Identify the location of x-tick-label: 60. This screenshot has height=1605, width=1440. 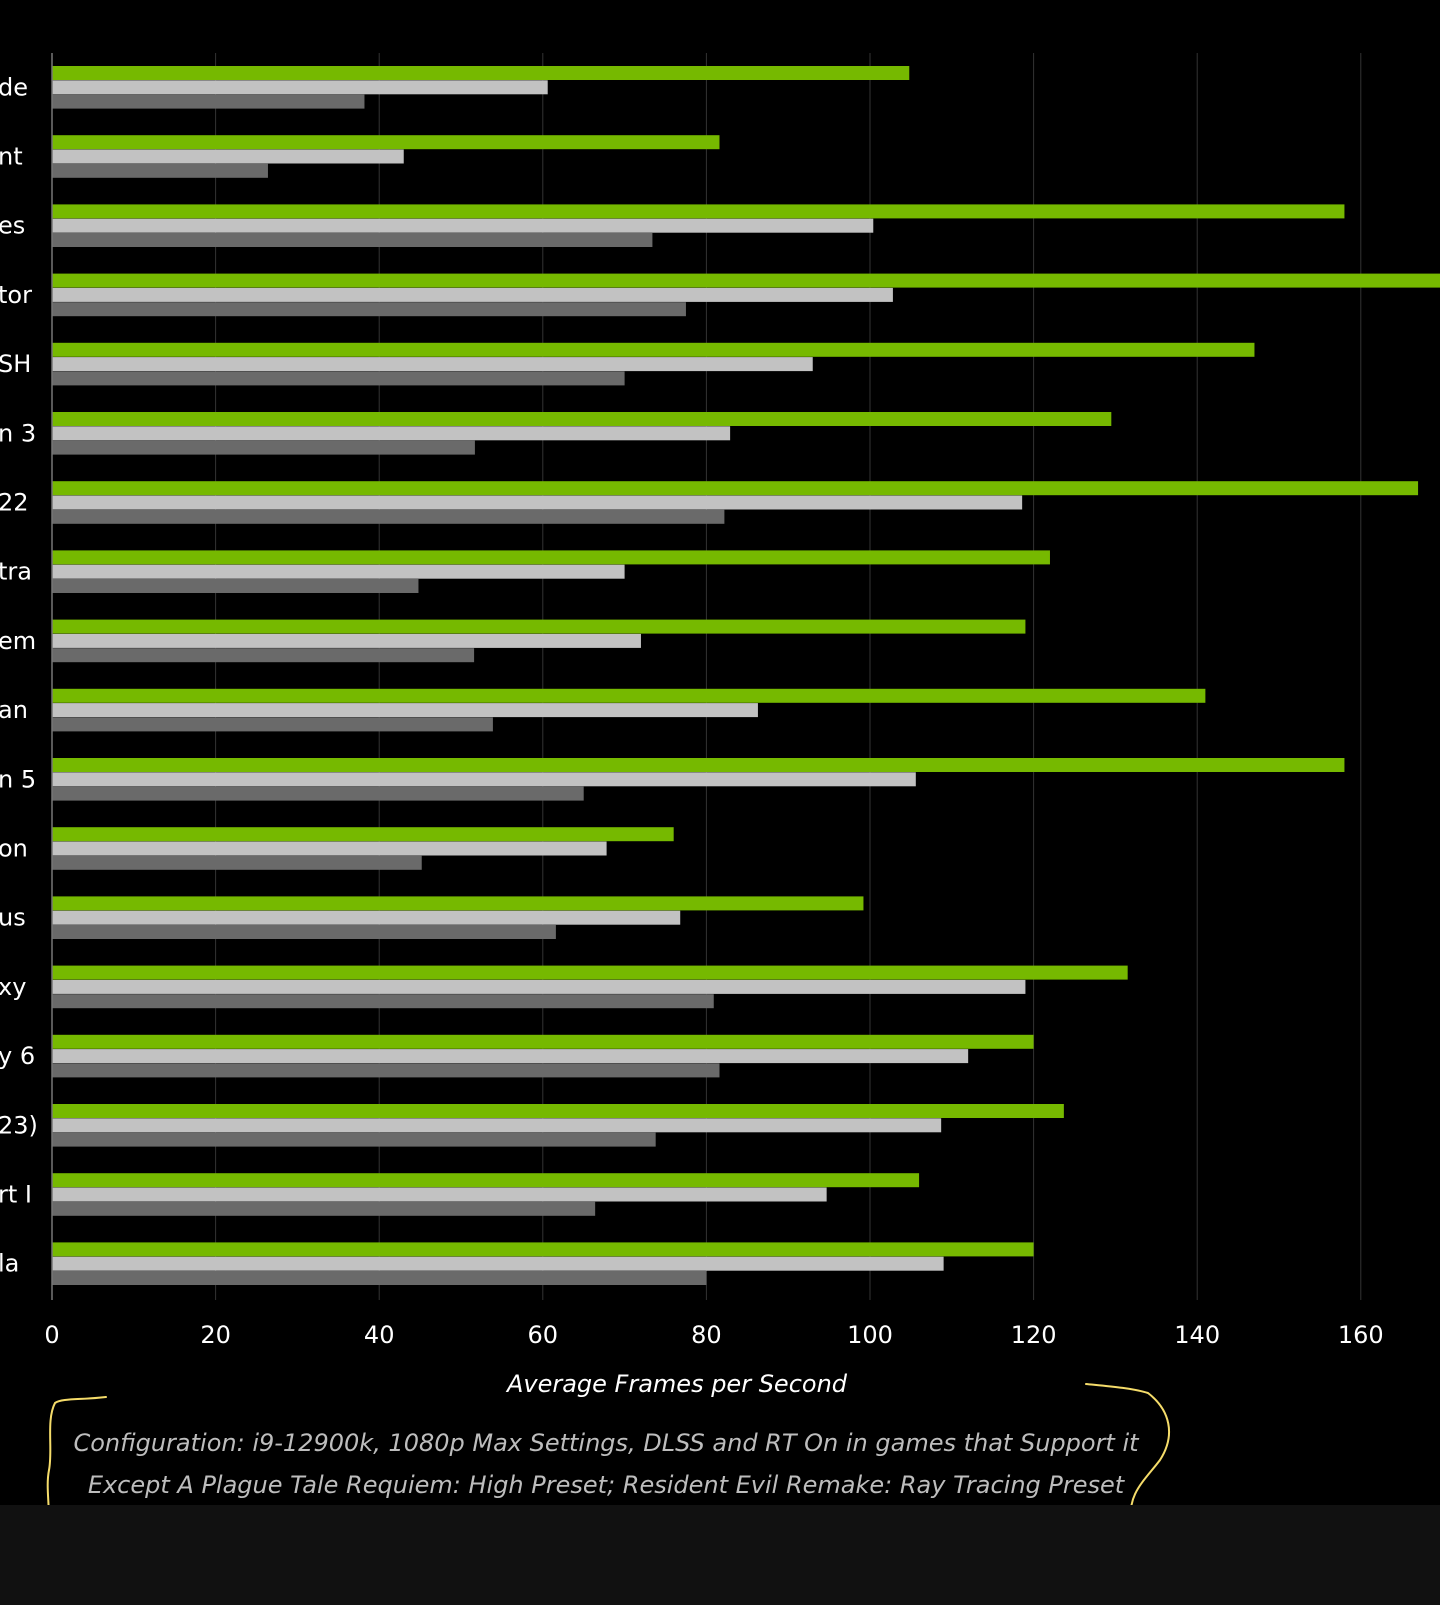
(543, 1335).